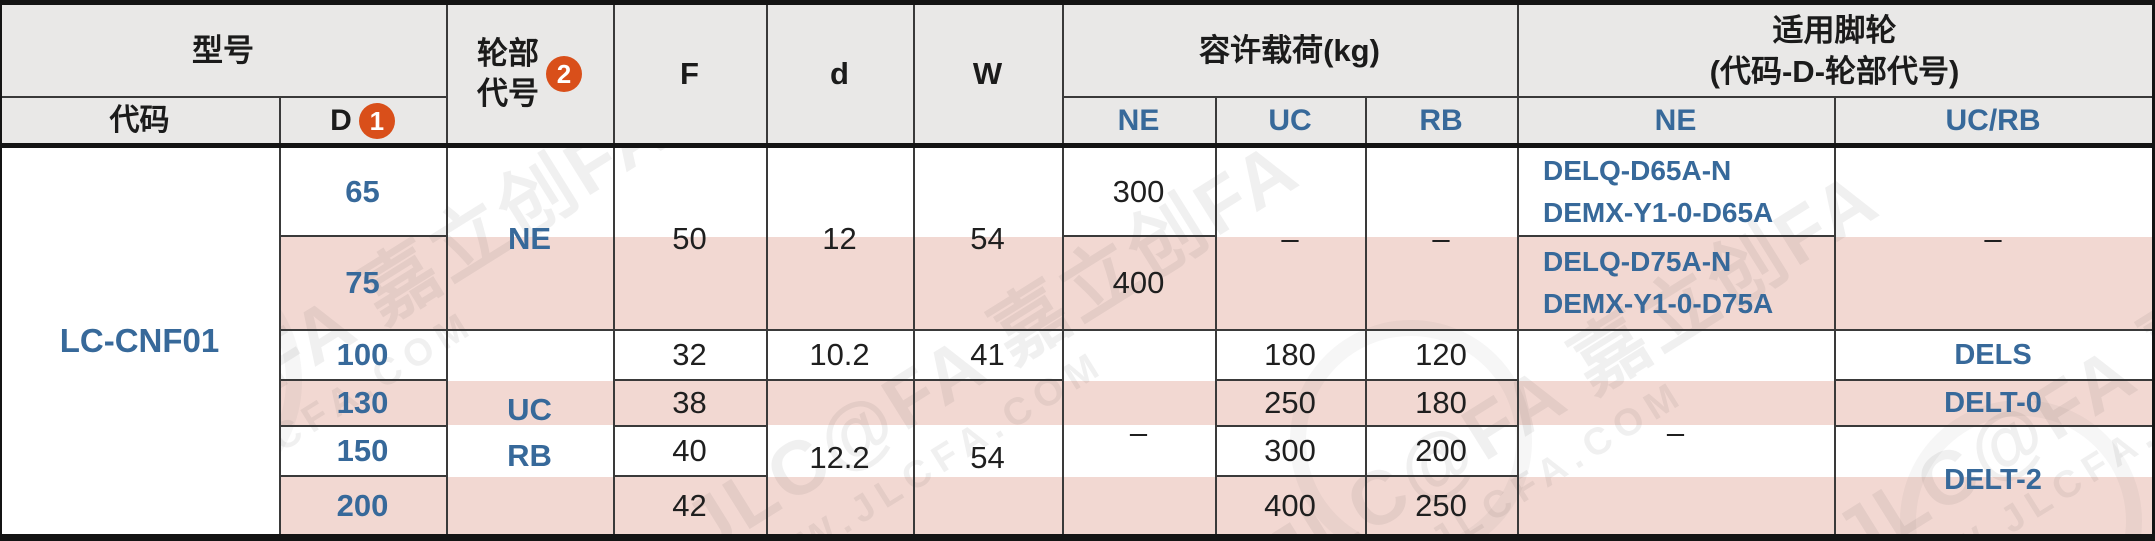 This screenshot has height=541, width=2155. I want to click on header-caster-group: 适用脚轮 (代码-D-轮部代号), so click(1834, 50).